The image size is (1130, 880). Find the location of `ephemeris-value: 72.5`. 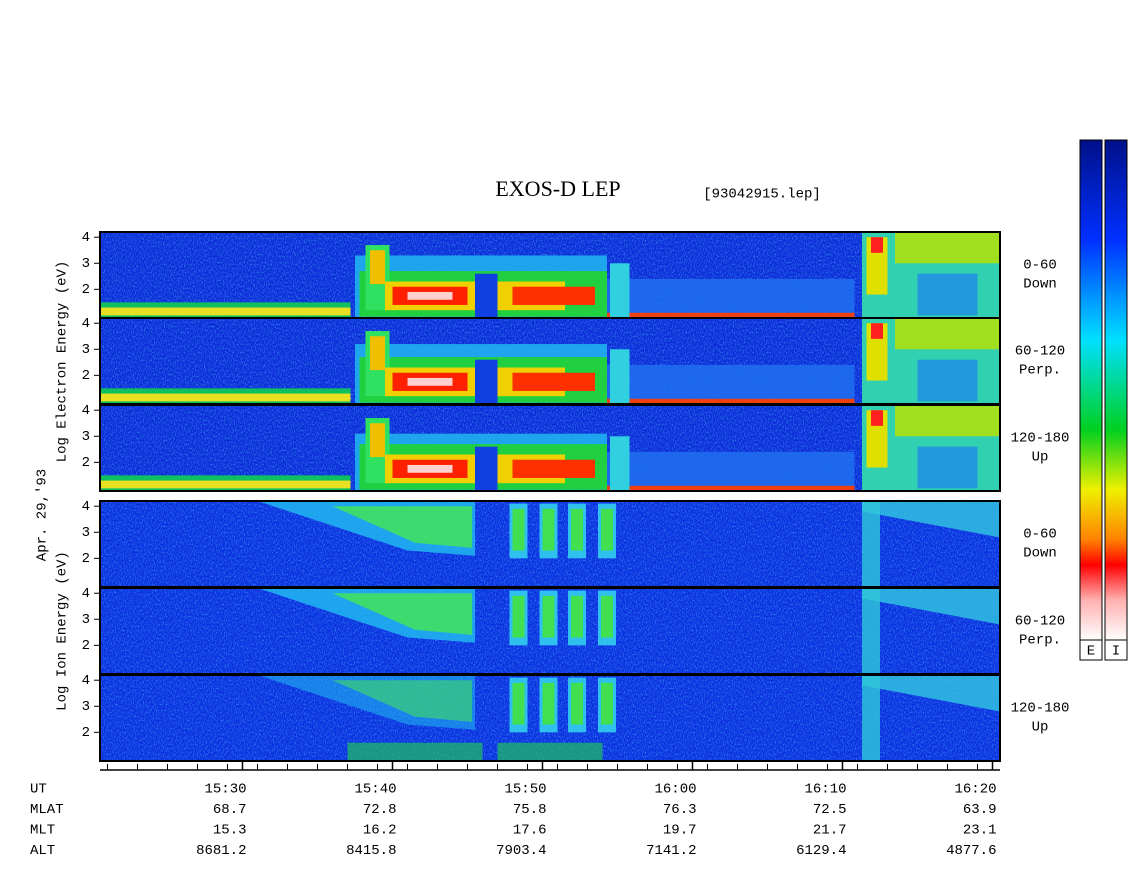

ephemeris-value: 72.5 is located at coordinates (830, 810).